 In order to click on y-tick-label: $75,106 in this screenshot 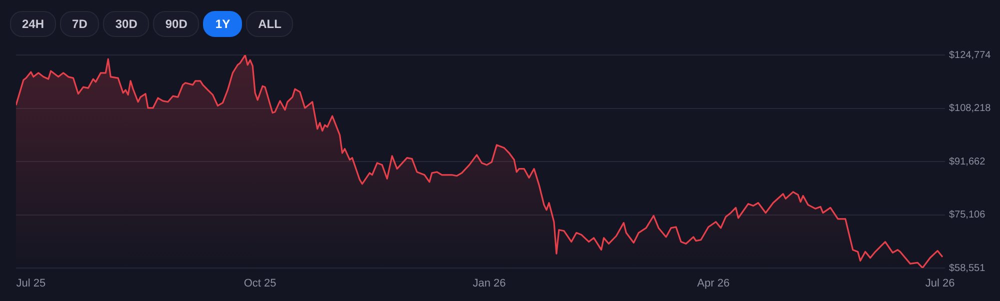, I will do `click(967, 215)`.